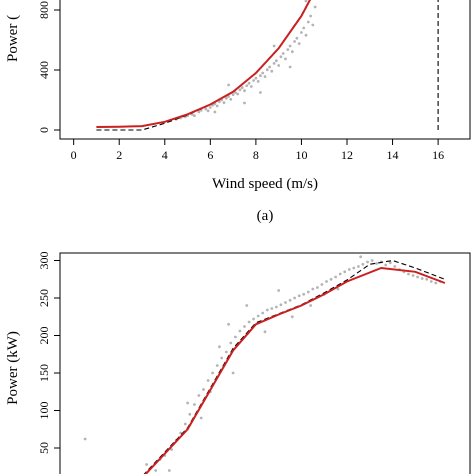 The width and height of the screenshot is (474, 474). I want to click on y-tick-label: 100, so click(44, 411).